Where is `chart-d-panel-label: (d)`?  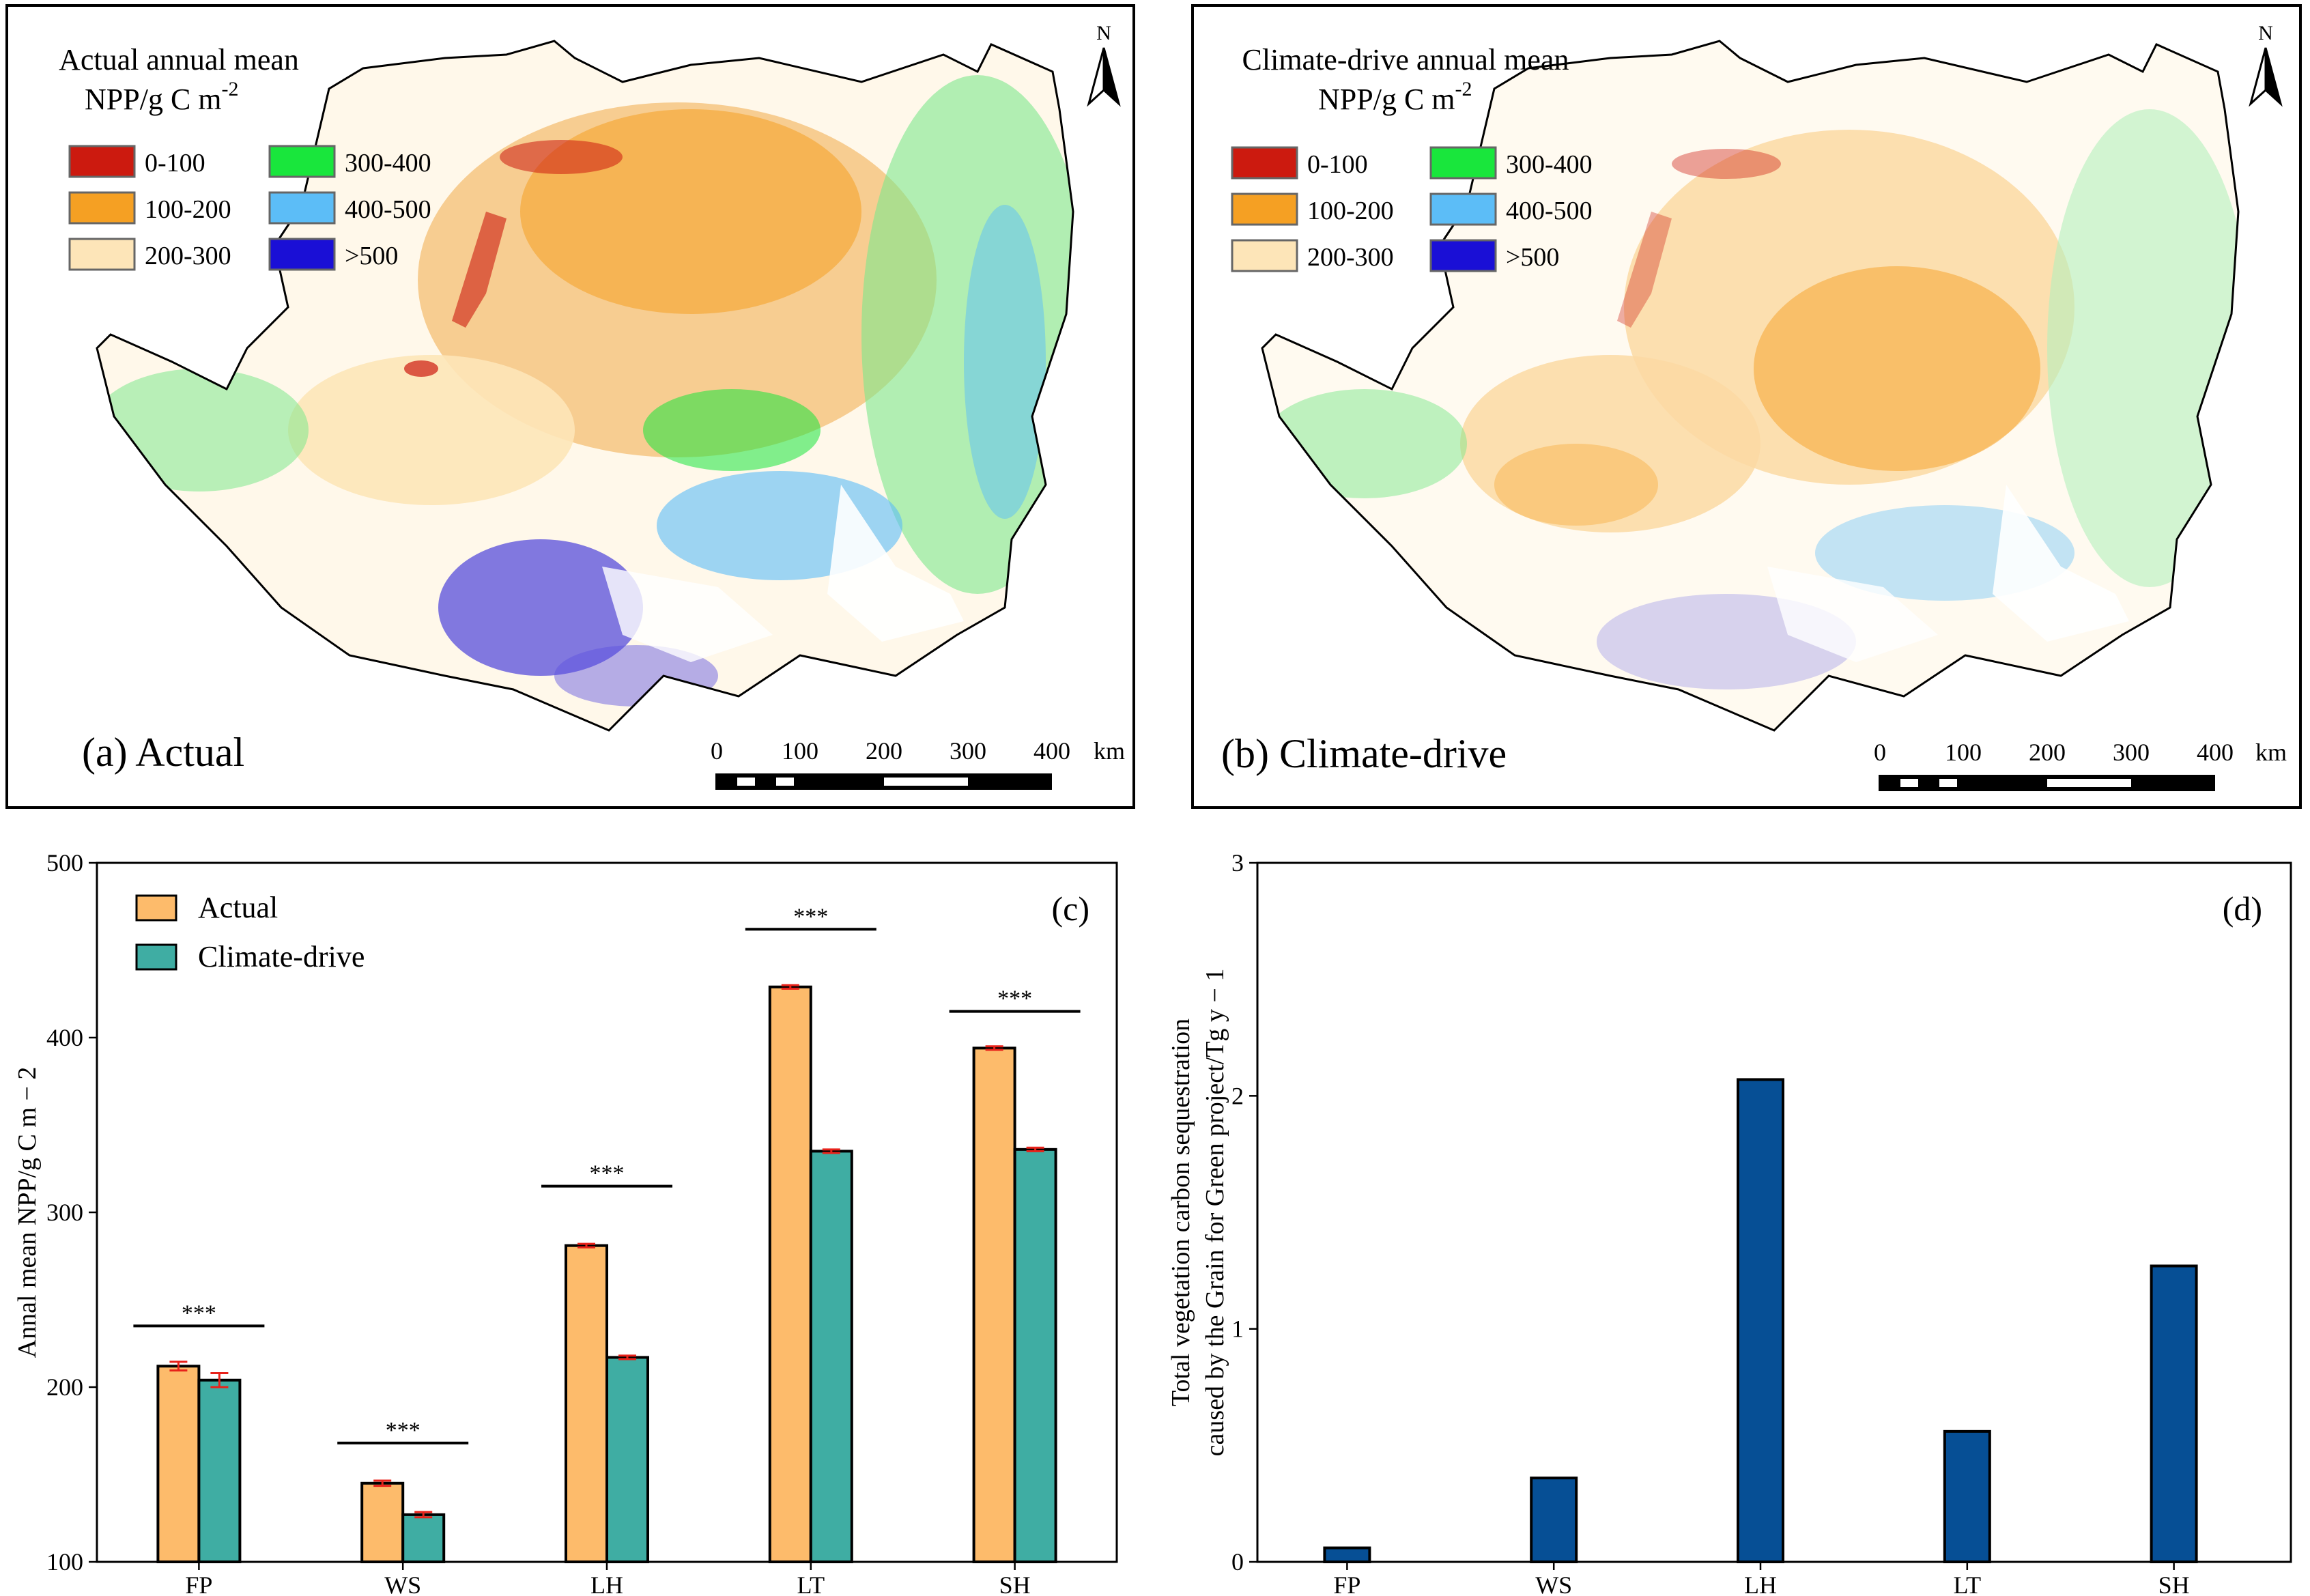 chart-d-panel-label: (d) is located at coordinates (2242, 908).